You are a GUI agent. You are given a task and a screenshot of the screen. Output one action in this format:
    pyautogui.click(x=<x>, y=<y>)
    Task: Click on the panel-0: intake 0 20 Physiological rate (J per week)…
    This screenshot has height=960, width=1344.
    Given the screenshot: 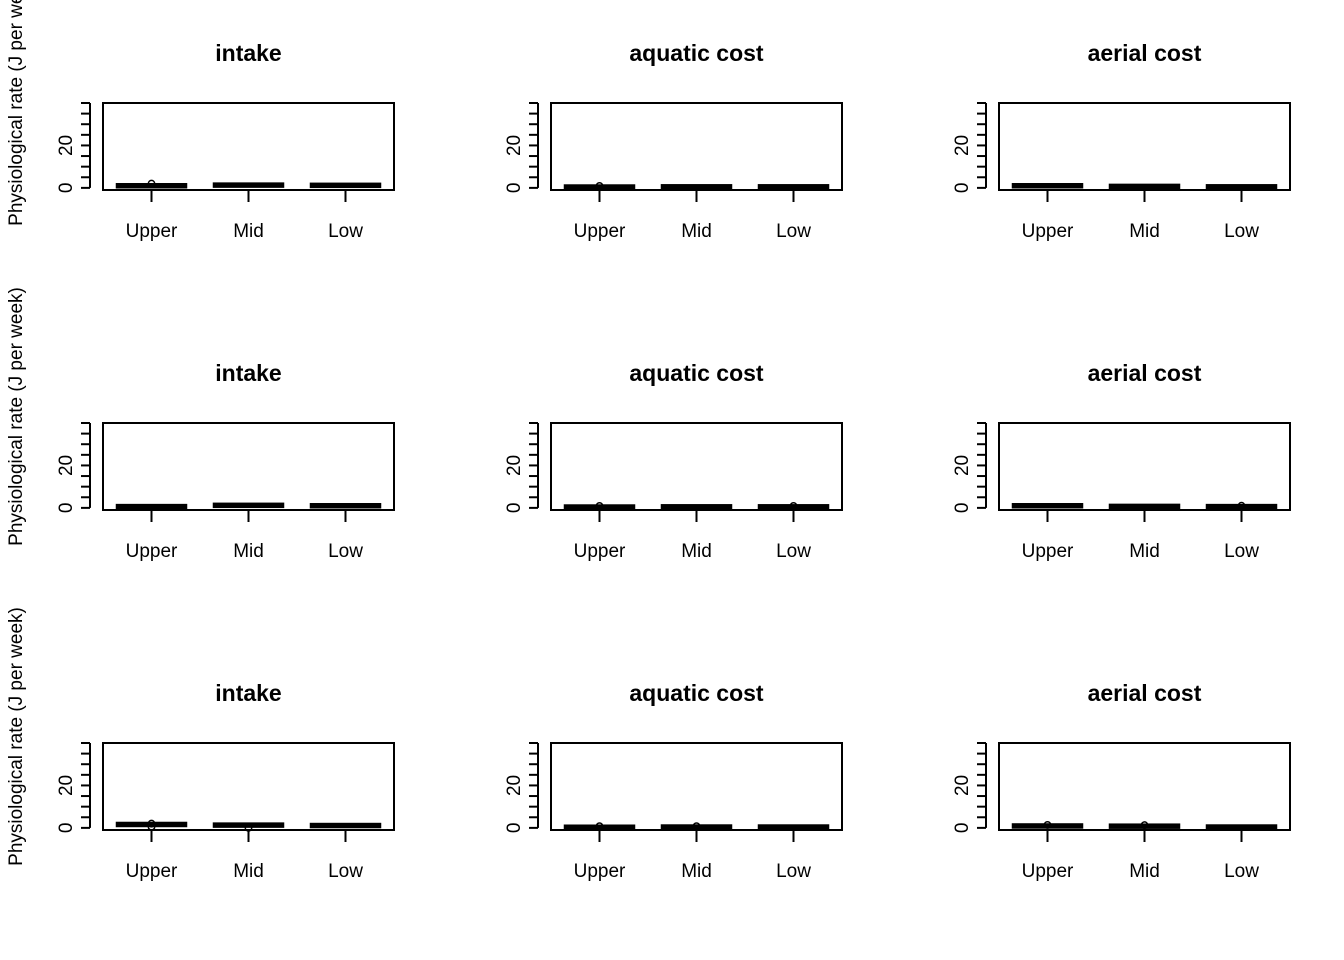 What is the action you would take?
    pyautogui.click(x=200, y=121)
    